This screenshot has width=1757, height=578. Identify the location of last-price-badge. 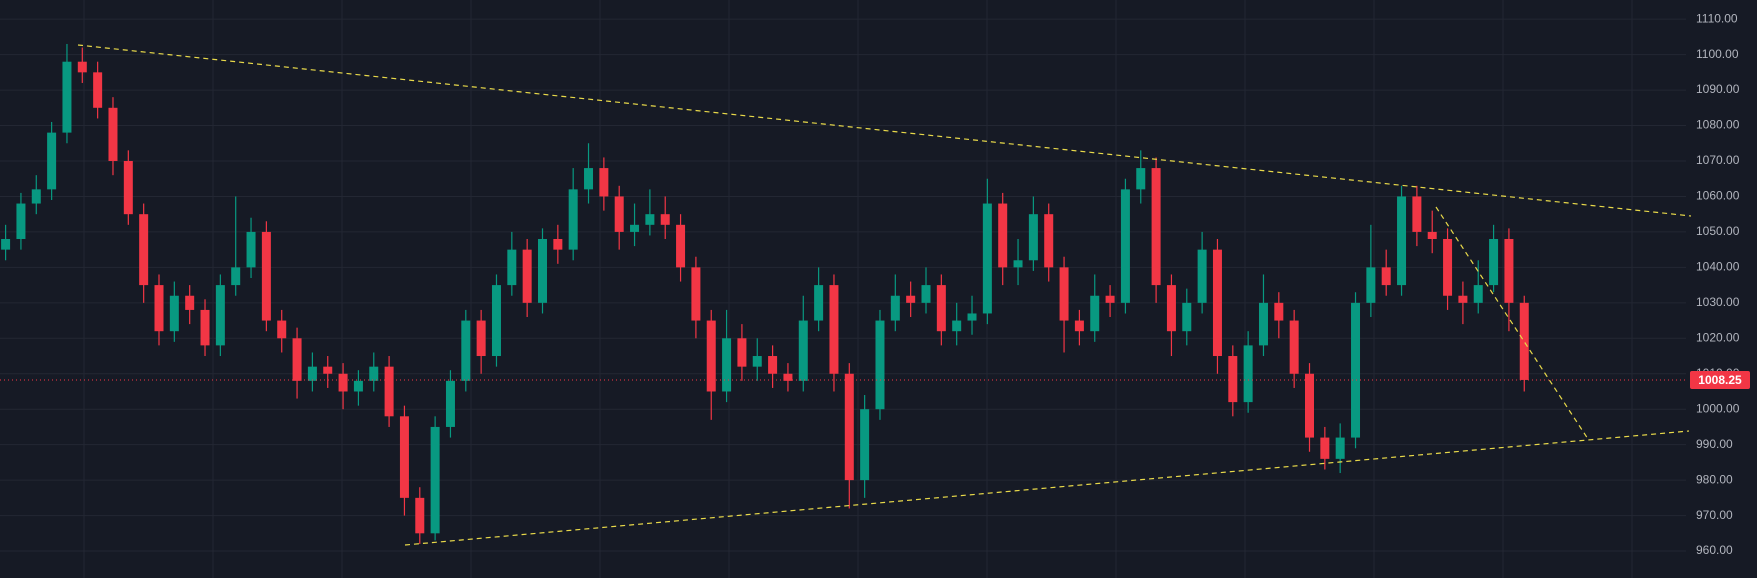
(1720, 379).